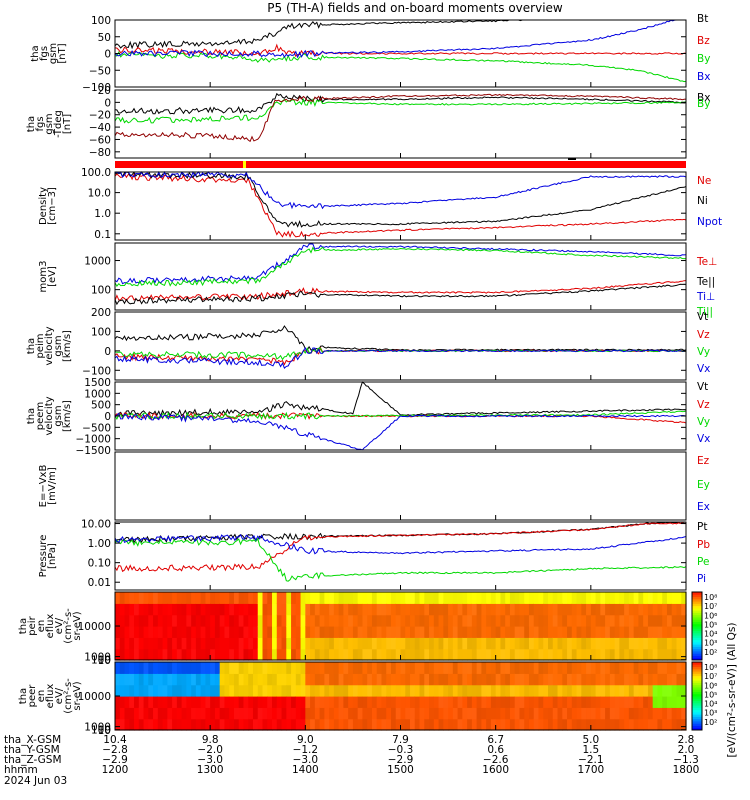 Image resolution: width=750 pixels, height=800 pixels. What do you see at coordinates (710, 704) in the screenshot?
I see `colorbar-tick-label: 10⁴` at bounding box center [710, 704].